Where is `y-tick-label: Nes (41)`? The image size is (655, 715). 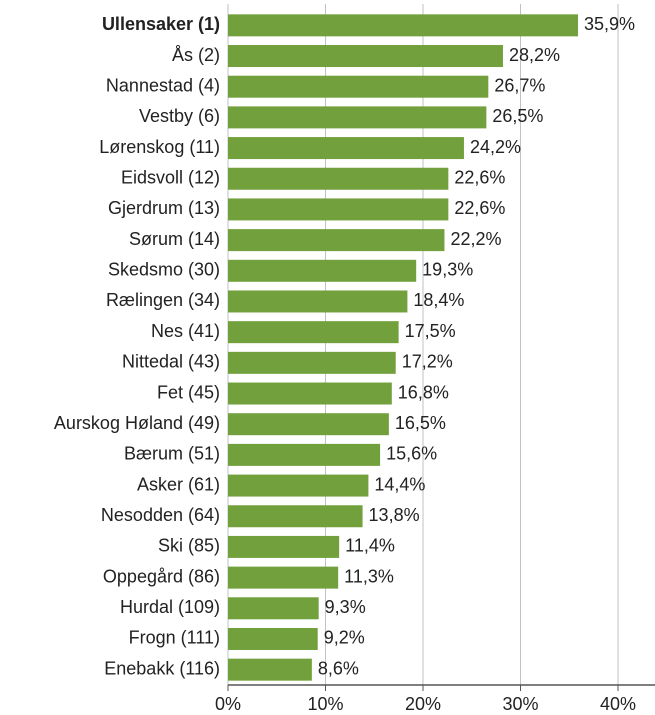 y-tick-label: Nes (41) is located at coordinates (185, 331).